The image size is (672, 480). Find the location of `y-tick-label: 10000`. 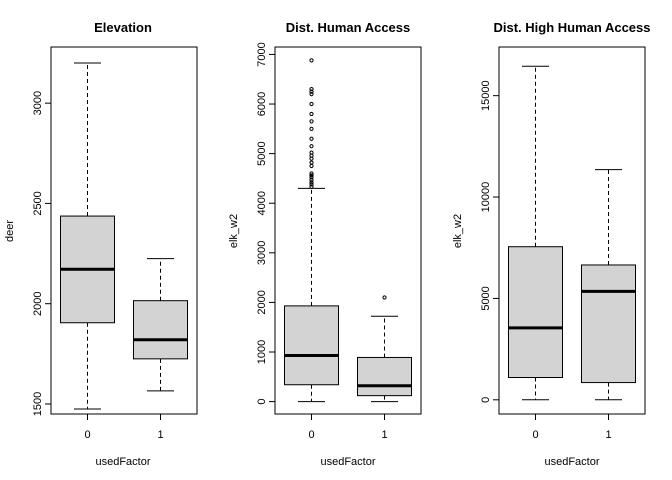

y-tick-label: 10000 is located at coordinates (486, 197).